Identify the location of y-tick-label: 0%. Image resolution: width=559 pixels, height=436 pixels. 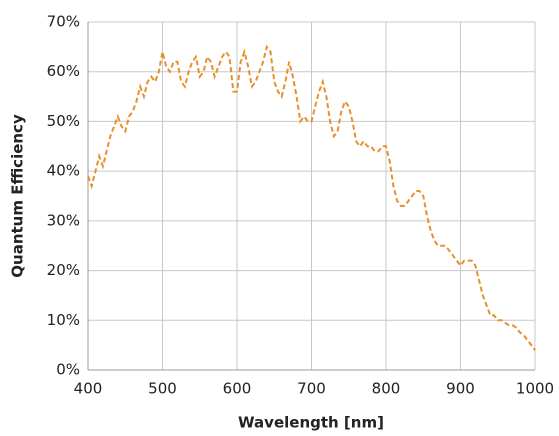
(68, 370).